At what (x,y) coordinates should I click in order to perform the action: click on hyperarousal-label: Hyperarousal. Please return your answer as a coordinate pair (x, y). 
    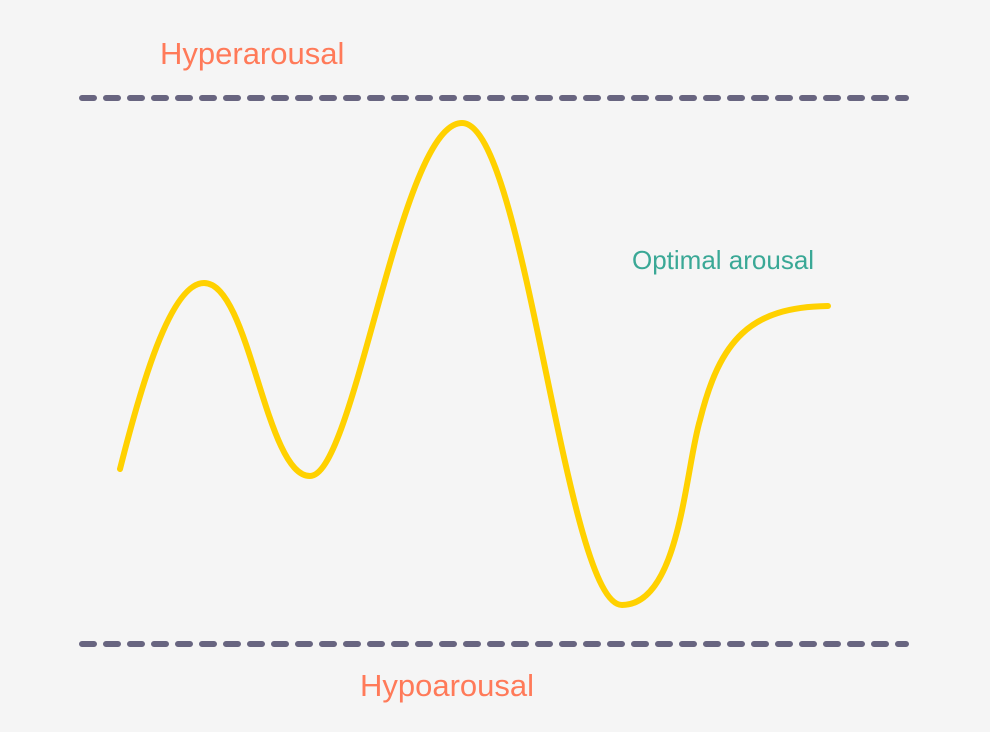
    Looking at the image, I should click on (252, 53).